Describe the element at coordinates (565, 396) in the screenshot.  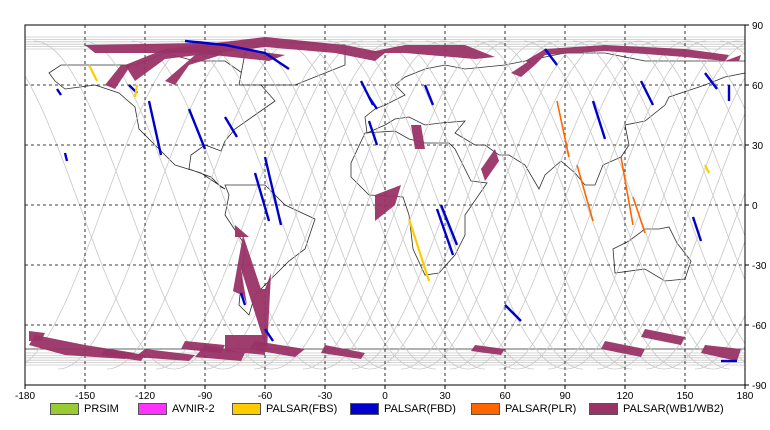
I see `x-tick-label: 90` at that location.